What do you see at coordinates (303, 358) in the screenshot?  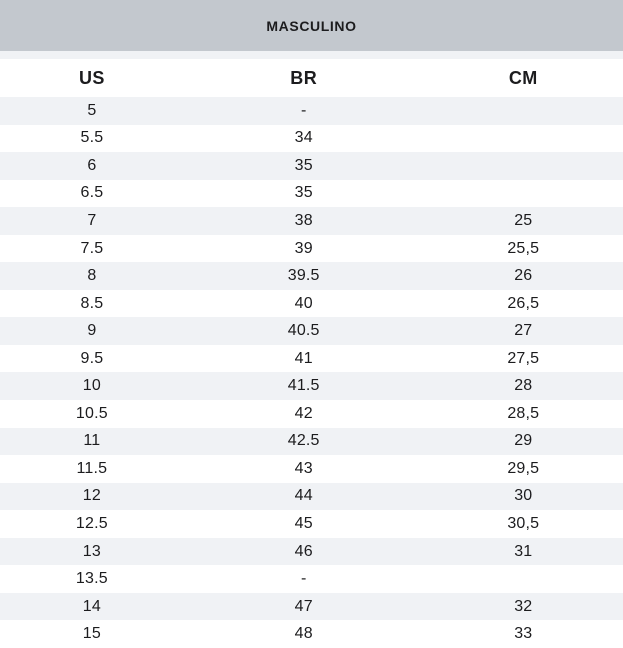 I see `cell-br: 41` at bounding box center [303, 358].